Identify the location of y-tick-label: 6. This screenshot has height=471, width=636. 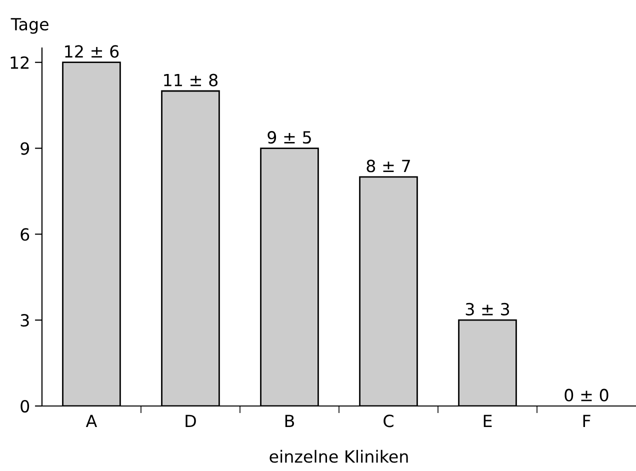
(25, 234).